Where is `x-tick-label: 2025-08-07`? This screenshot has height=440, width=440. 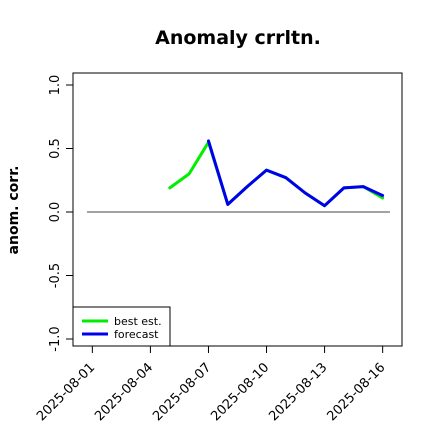 x-tick-label: 2025-08-07 is located at coordinates (182, 392).